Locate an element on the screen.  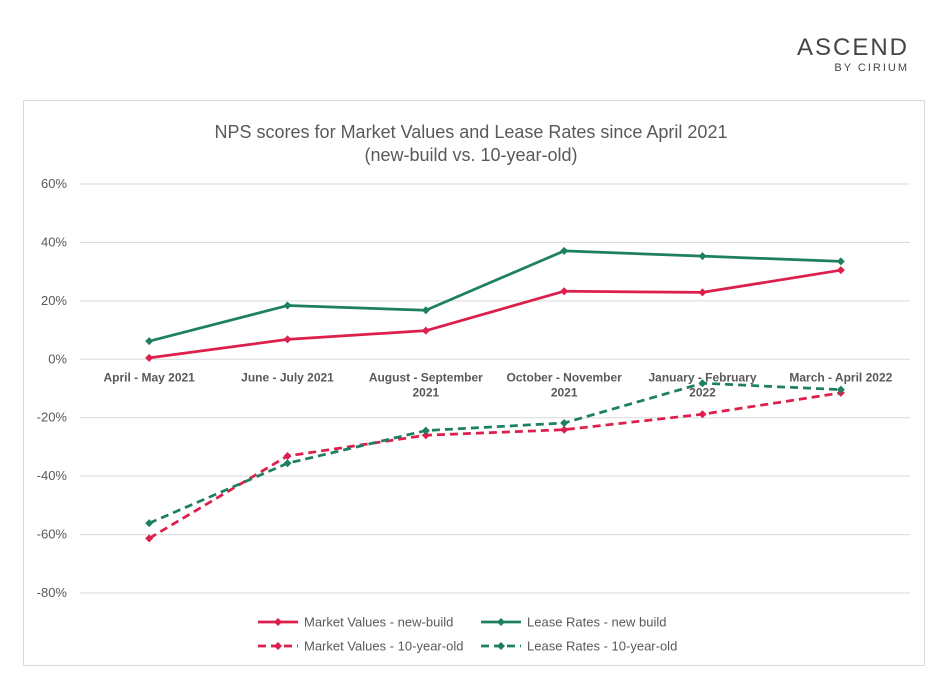
logo-subtitle: BY CIRIUM is located at coordinates (871, 68).